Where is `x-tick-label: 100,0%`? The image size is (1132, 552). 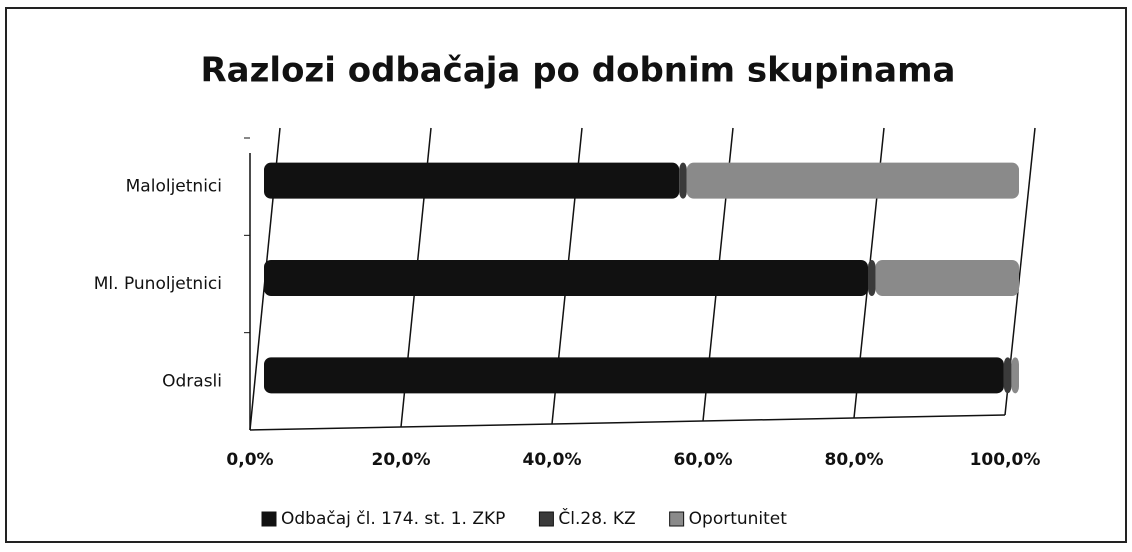
x-tick-label: 100,0% is located at coordinates (1005, 460).